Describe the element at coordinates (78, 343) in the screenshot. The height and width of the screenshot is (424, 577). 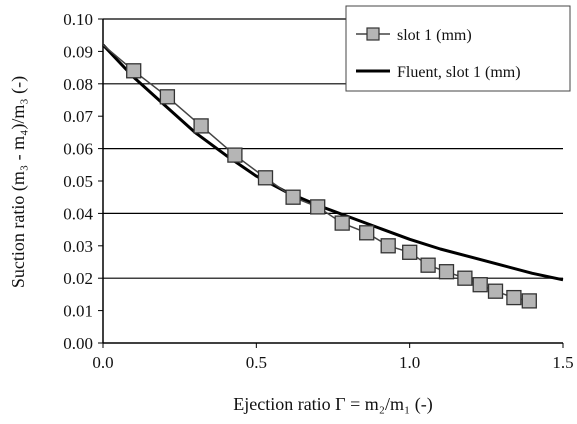
I see `y-tick-label: 0.00` at that location.